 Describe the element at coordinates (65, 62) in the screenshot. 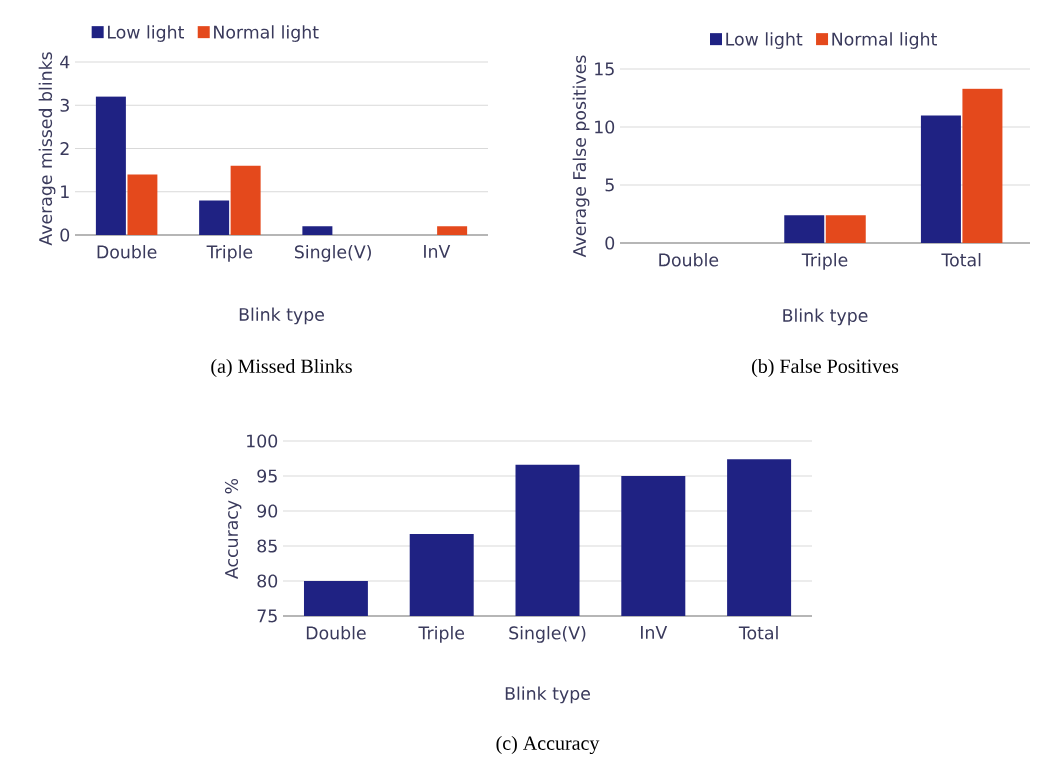

I see `y-tick-label: 4` at that location.